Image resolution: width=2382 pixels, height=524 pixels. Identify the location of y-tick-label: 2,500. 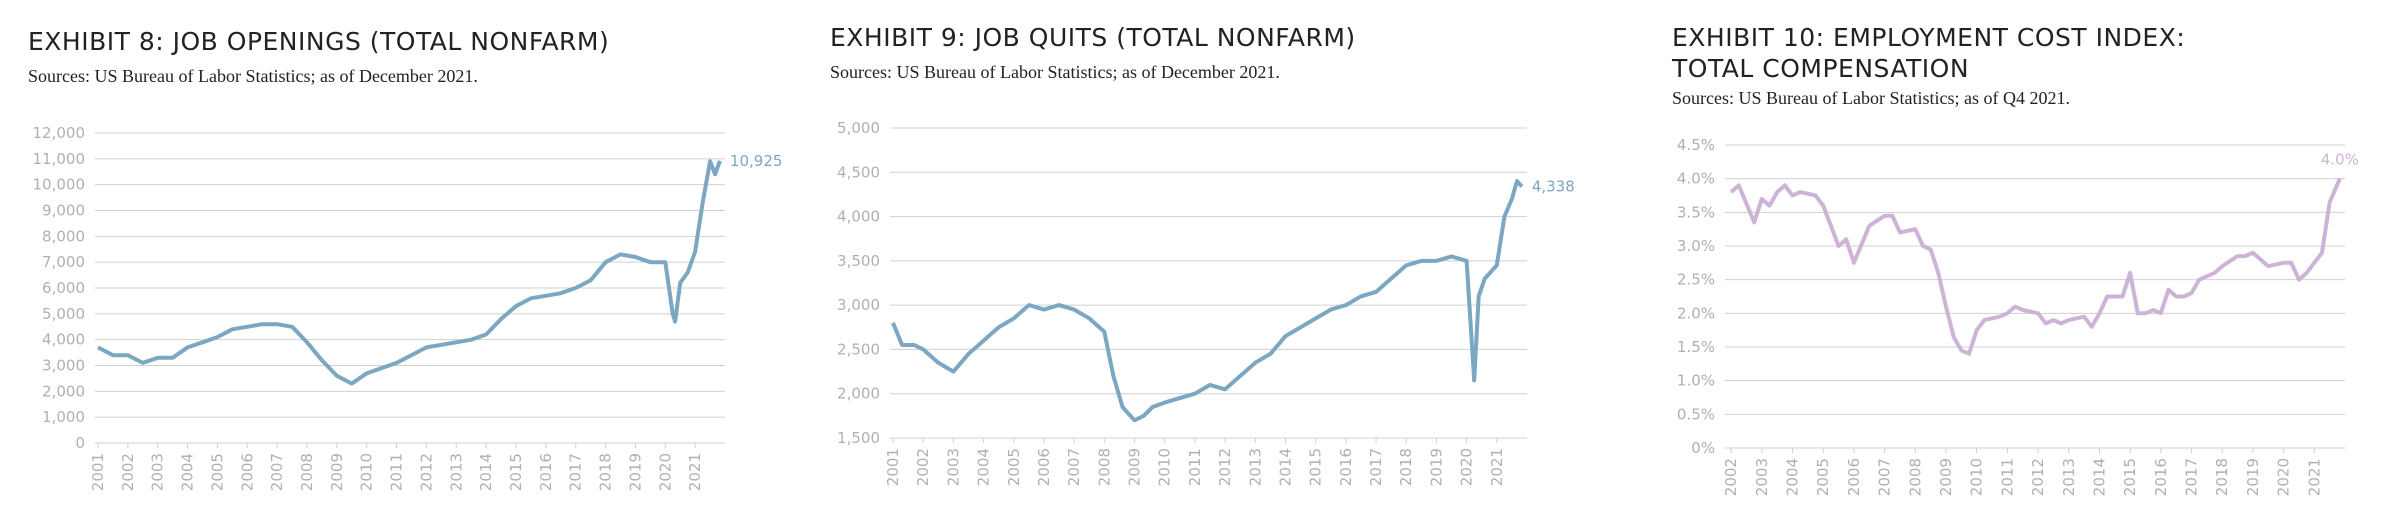
(858, 349).